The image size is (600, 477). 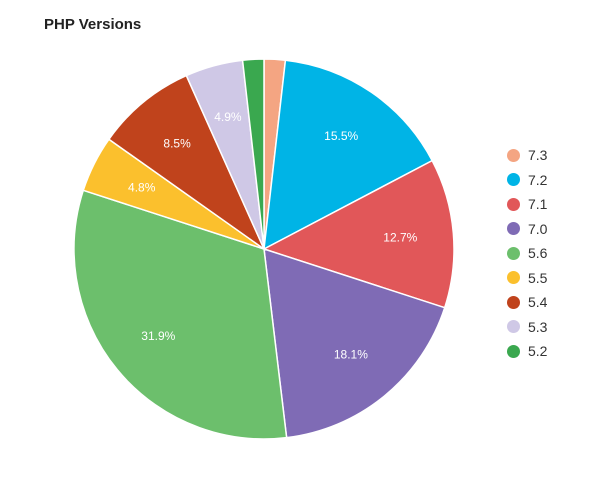 What do you see at coordinates (158, 336) in the screenshot?
I see `pie-slice-value-label: 31.9%` at bounding box center [158, 336].